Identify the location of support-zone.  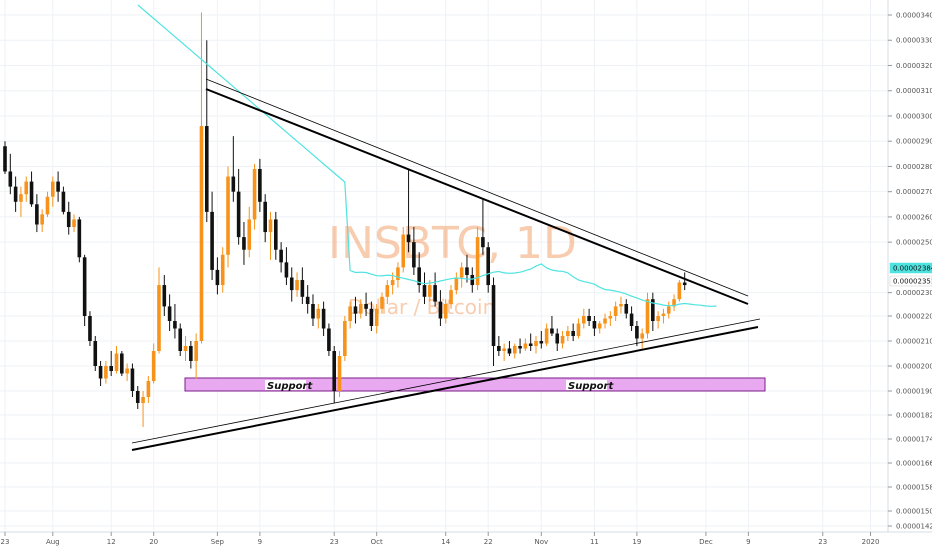
(475, 384).